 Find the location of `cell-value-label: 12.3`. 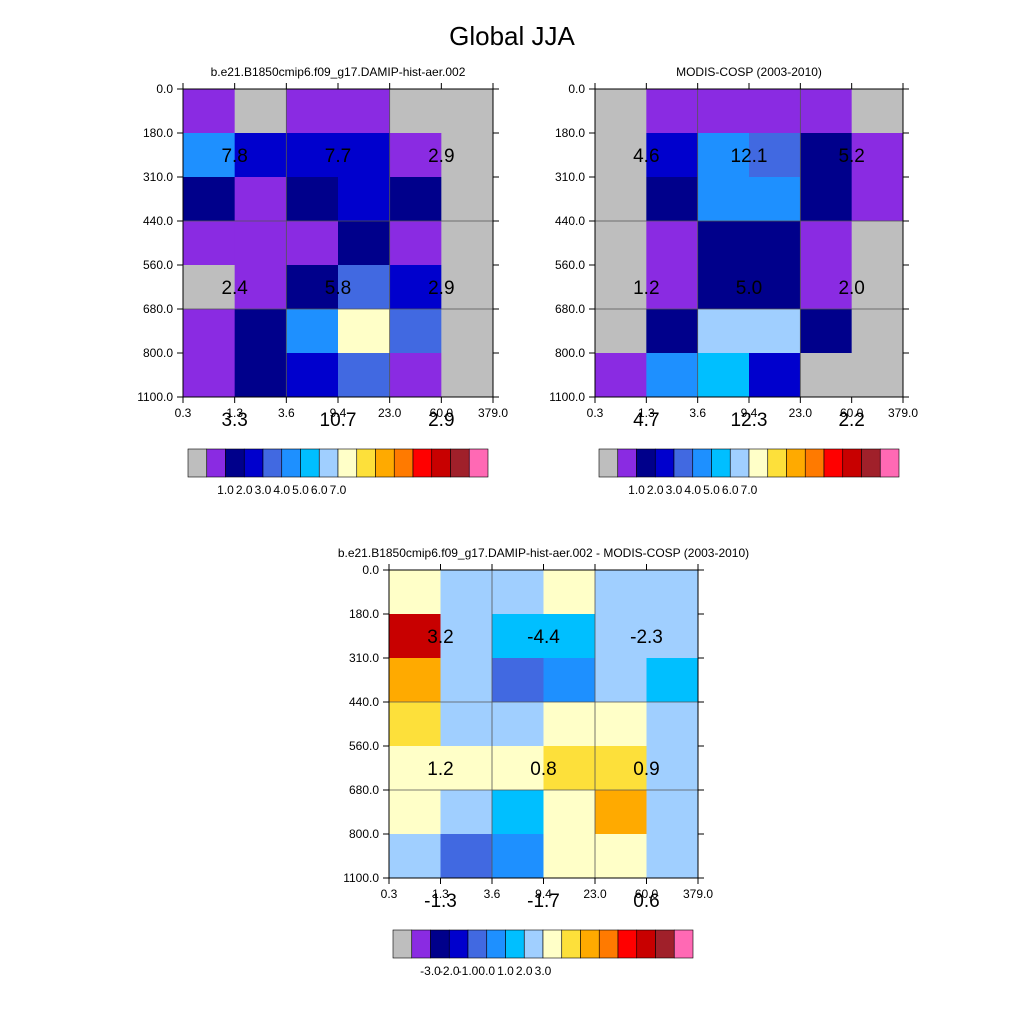

cell-value-label: 12.3 is located at coordinates (749, 420).